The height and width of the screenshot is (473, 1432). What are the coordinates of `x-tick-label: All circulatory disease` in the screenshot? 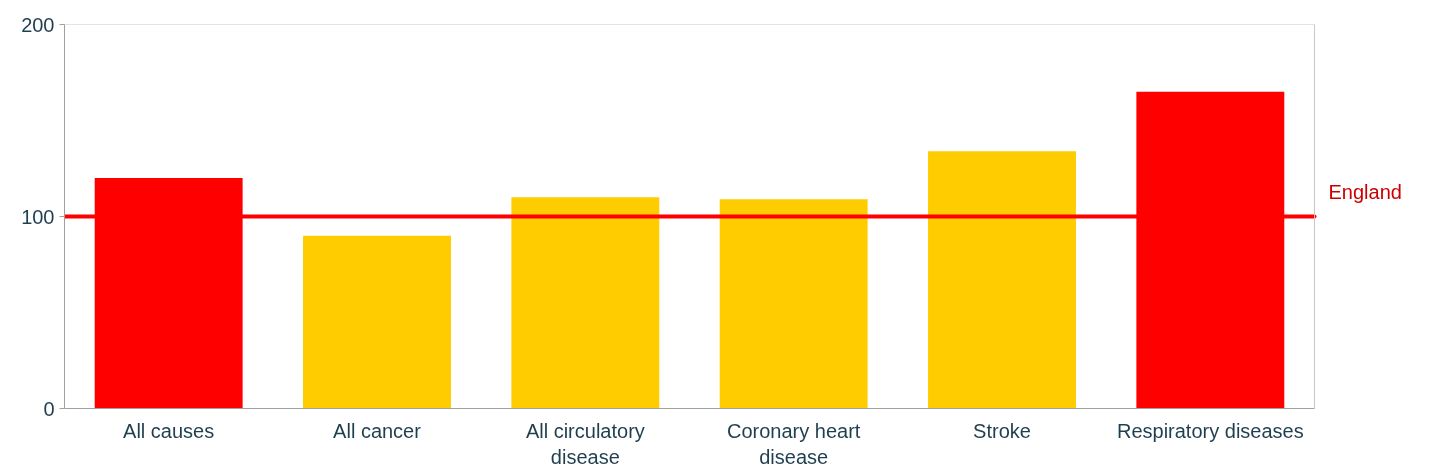 It's located at (585, 443).